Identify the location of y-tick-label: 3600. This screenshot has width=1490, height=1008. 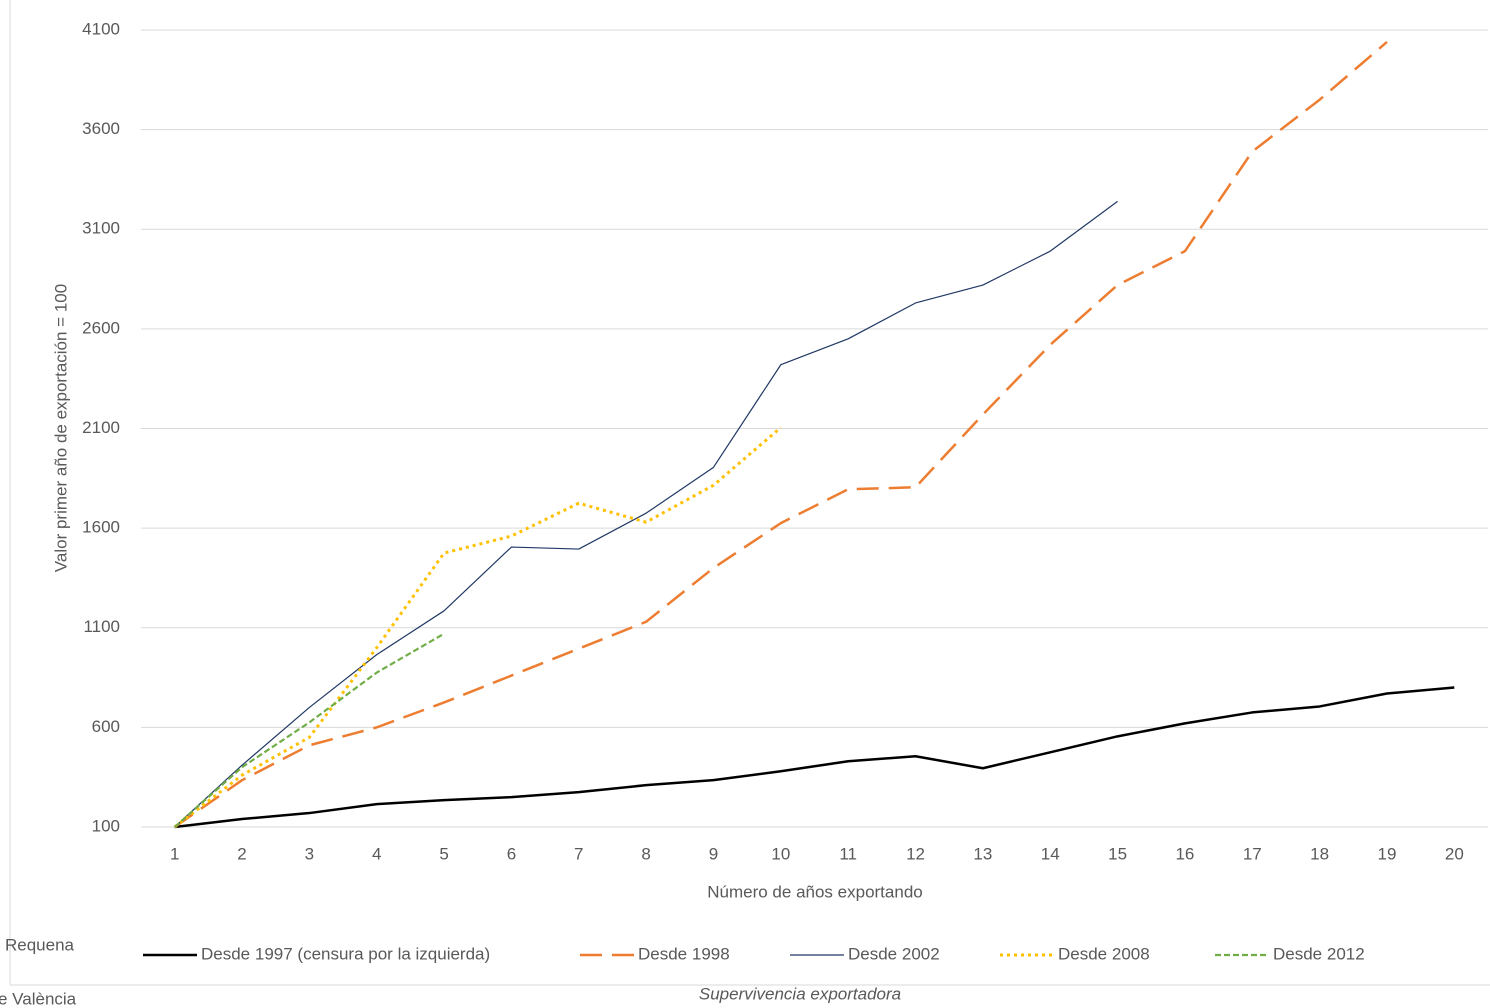
(101, 128).